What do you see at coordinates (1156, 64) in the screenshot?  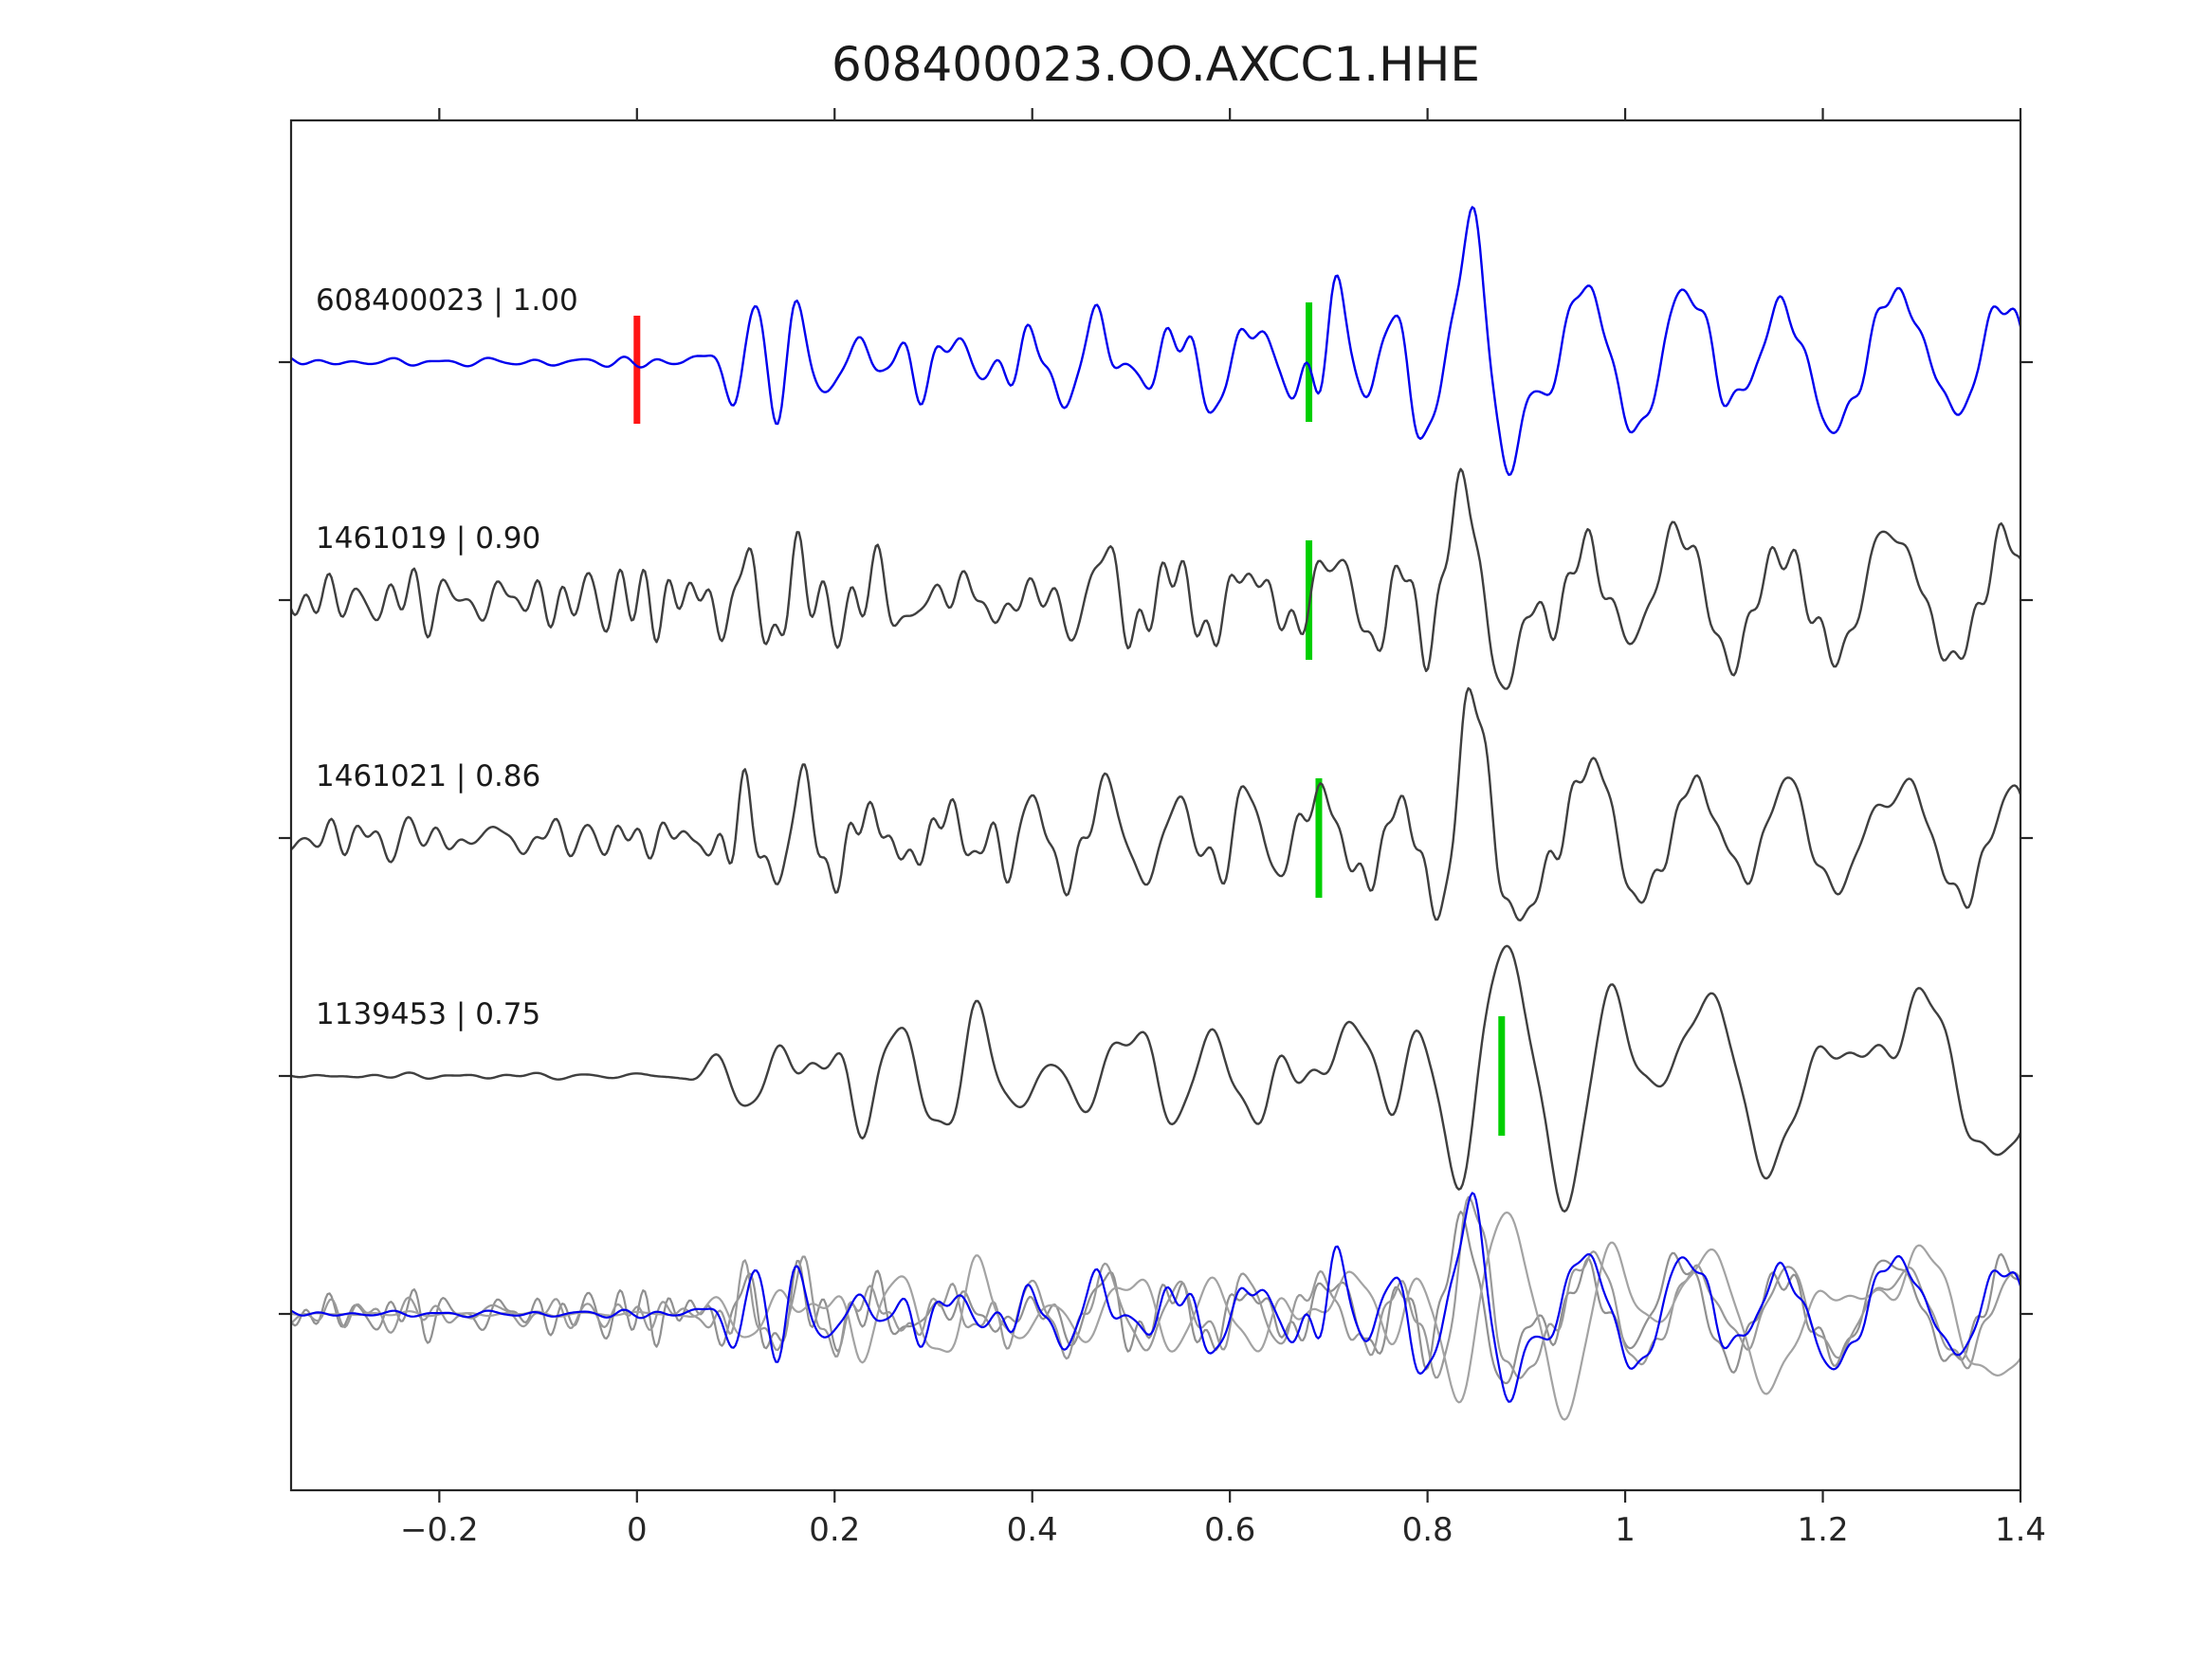 I see `plot-title: 608400023.OO.AXCC1.HHE` at bounding box center [1156, 64].